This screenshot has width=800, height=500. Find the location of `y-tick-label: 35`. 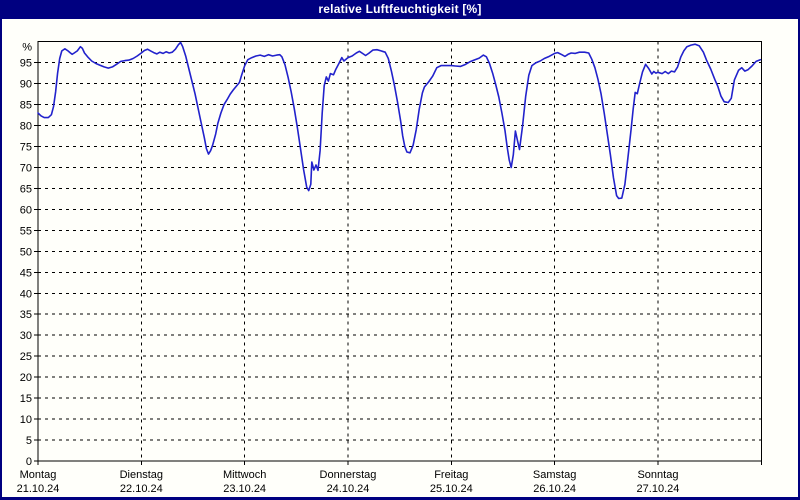

y-tick-label: 35 is located at coordinates (26, 315).